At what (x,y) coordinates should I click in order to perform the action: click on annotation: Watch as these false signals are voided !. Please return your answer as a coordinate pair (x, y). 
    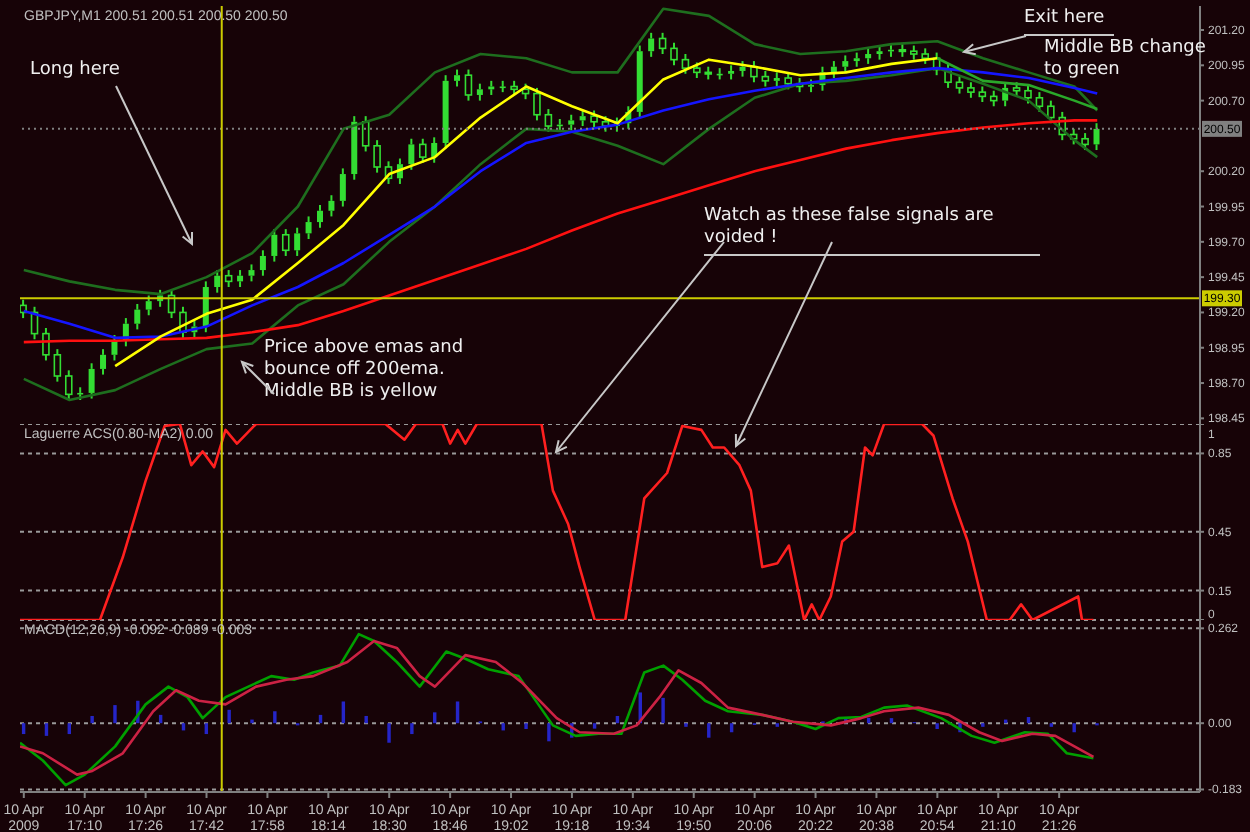
    Looking at the image, I should click on (872, 231).